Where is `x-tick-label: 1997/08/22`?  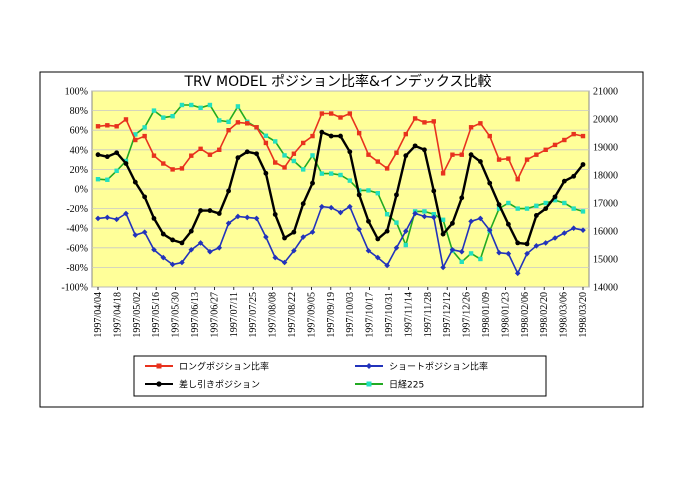
x-tick-label: 1997/08/22 is located at coordinates (292, 315).